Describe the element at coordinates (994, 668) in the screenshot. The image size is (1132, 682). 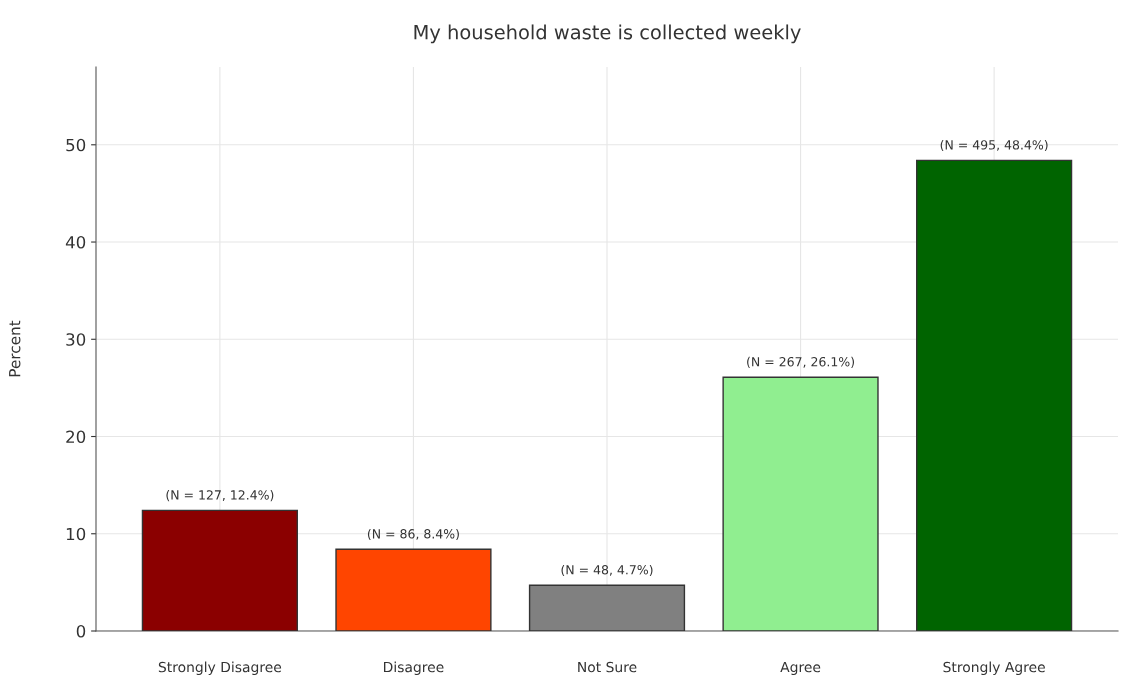
I see `x-tick-label: Strongly Agree` at that location.